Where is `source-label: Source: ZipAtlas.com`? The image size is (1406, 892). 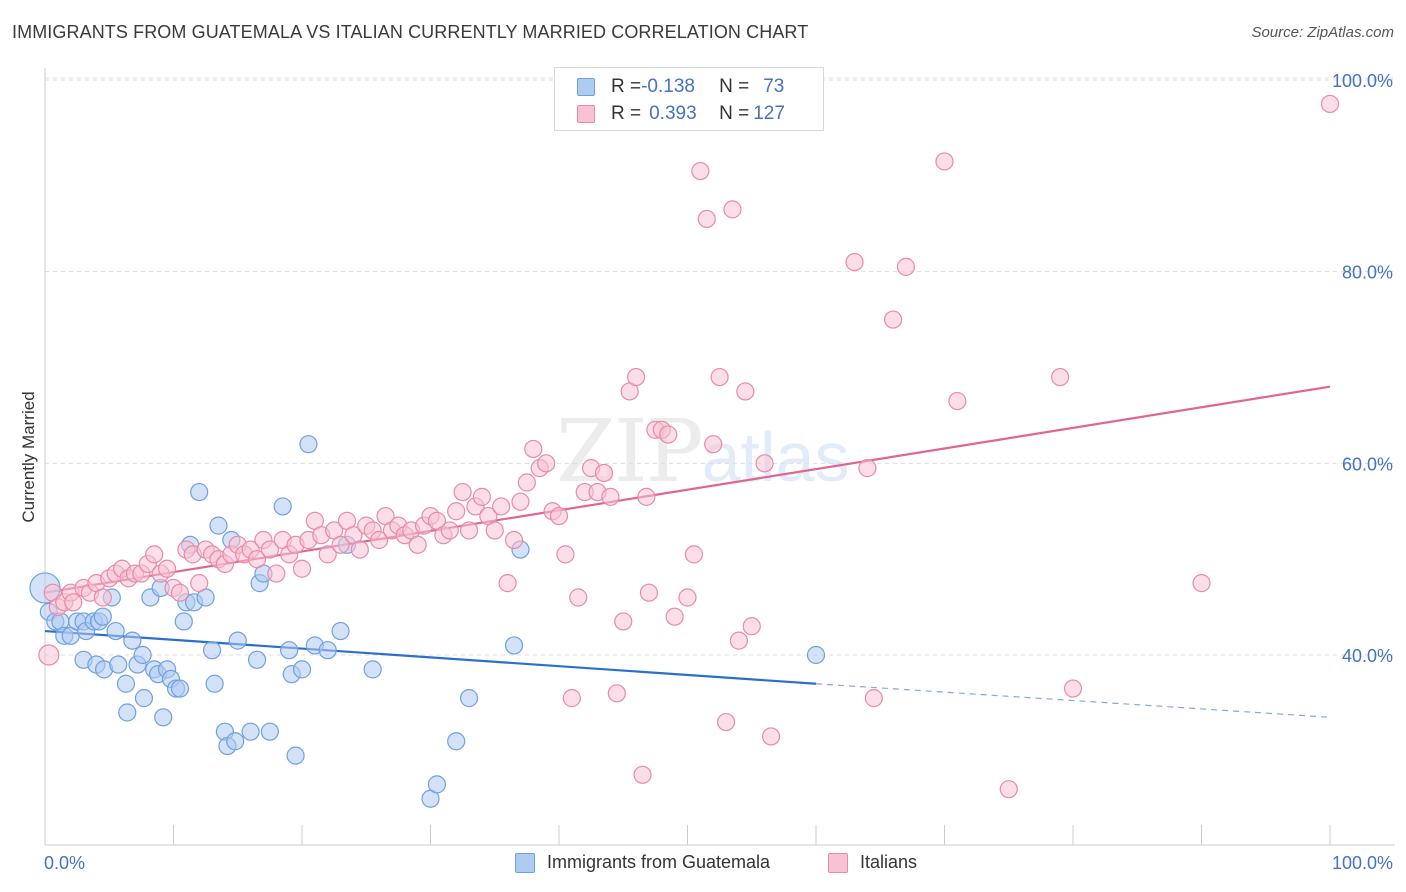 source-label: Source: ZipAtlas.com is located at coordinates (1322, 32).